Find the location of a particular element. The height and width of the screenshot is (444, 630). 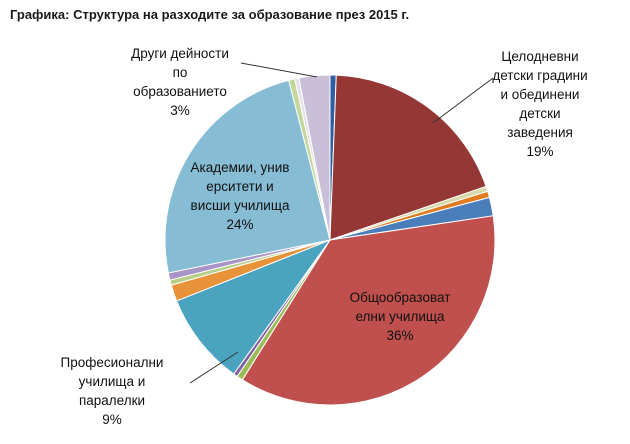

slice-label-line: Професионални is located at coordinates (112, 362).